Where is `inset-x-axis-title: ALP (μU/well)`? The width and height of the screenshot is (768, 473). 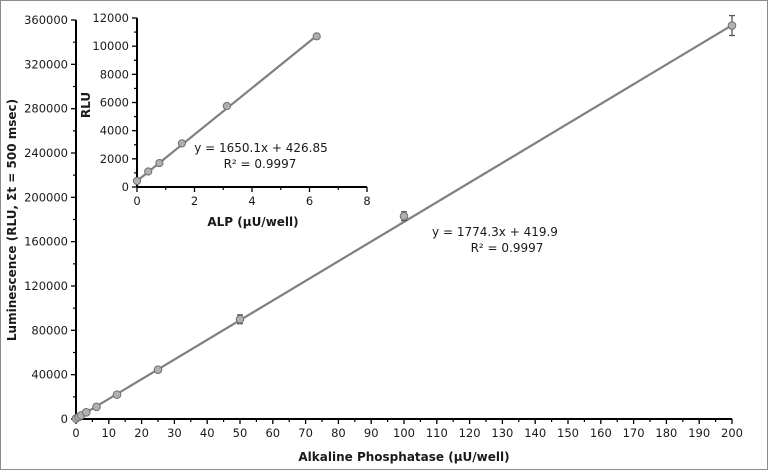
inset-x-axis-title: ALP (μU/well) is located at coordinates (252, 222).